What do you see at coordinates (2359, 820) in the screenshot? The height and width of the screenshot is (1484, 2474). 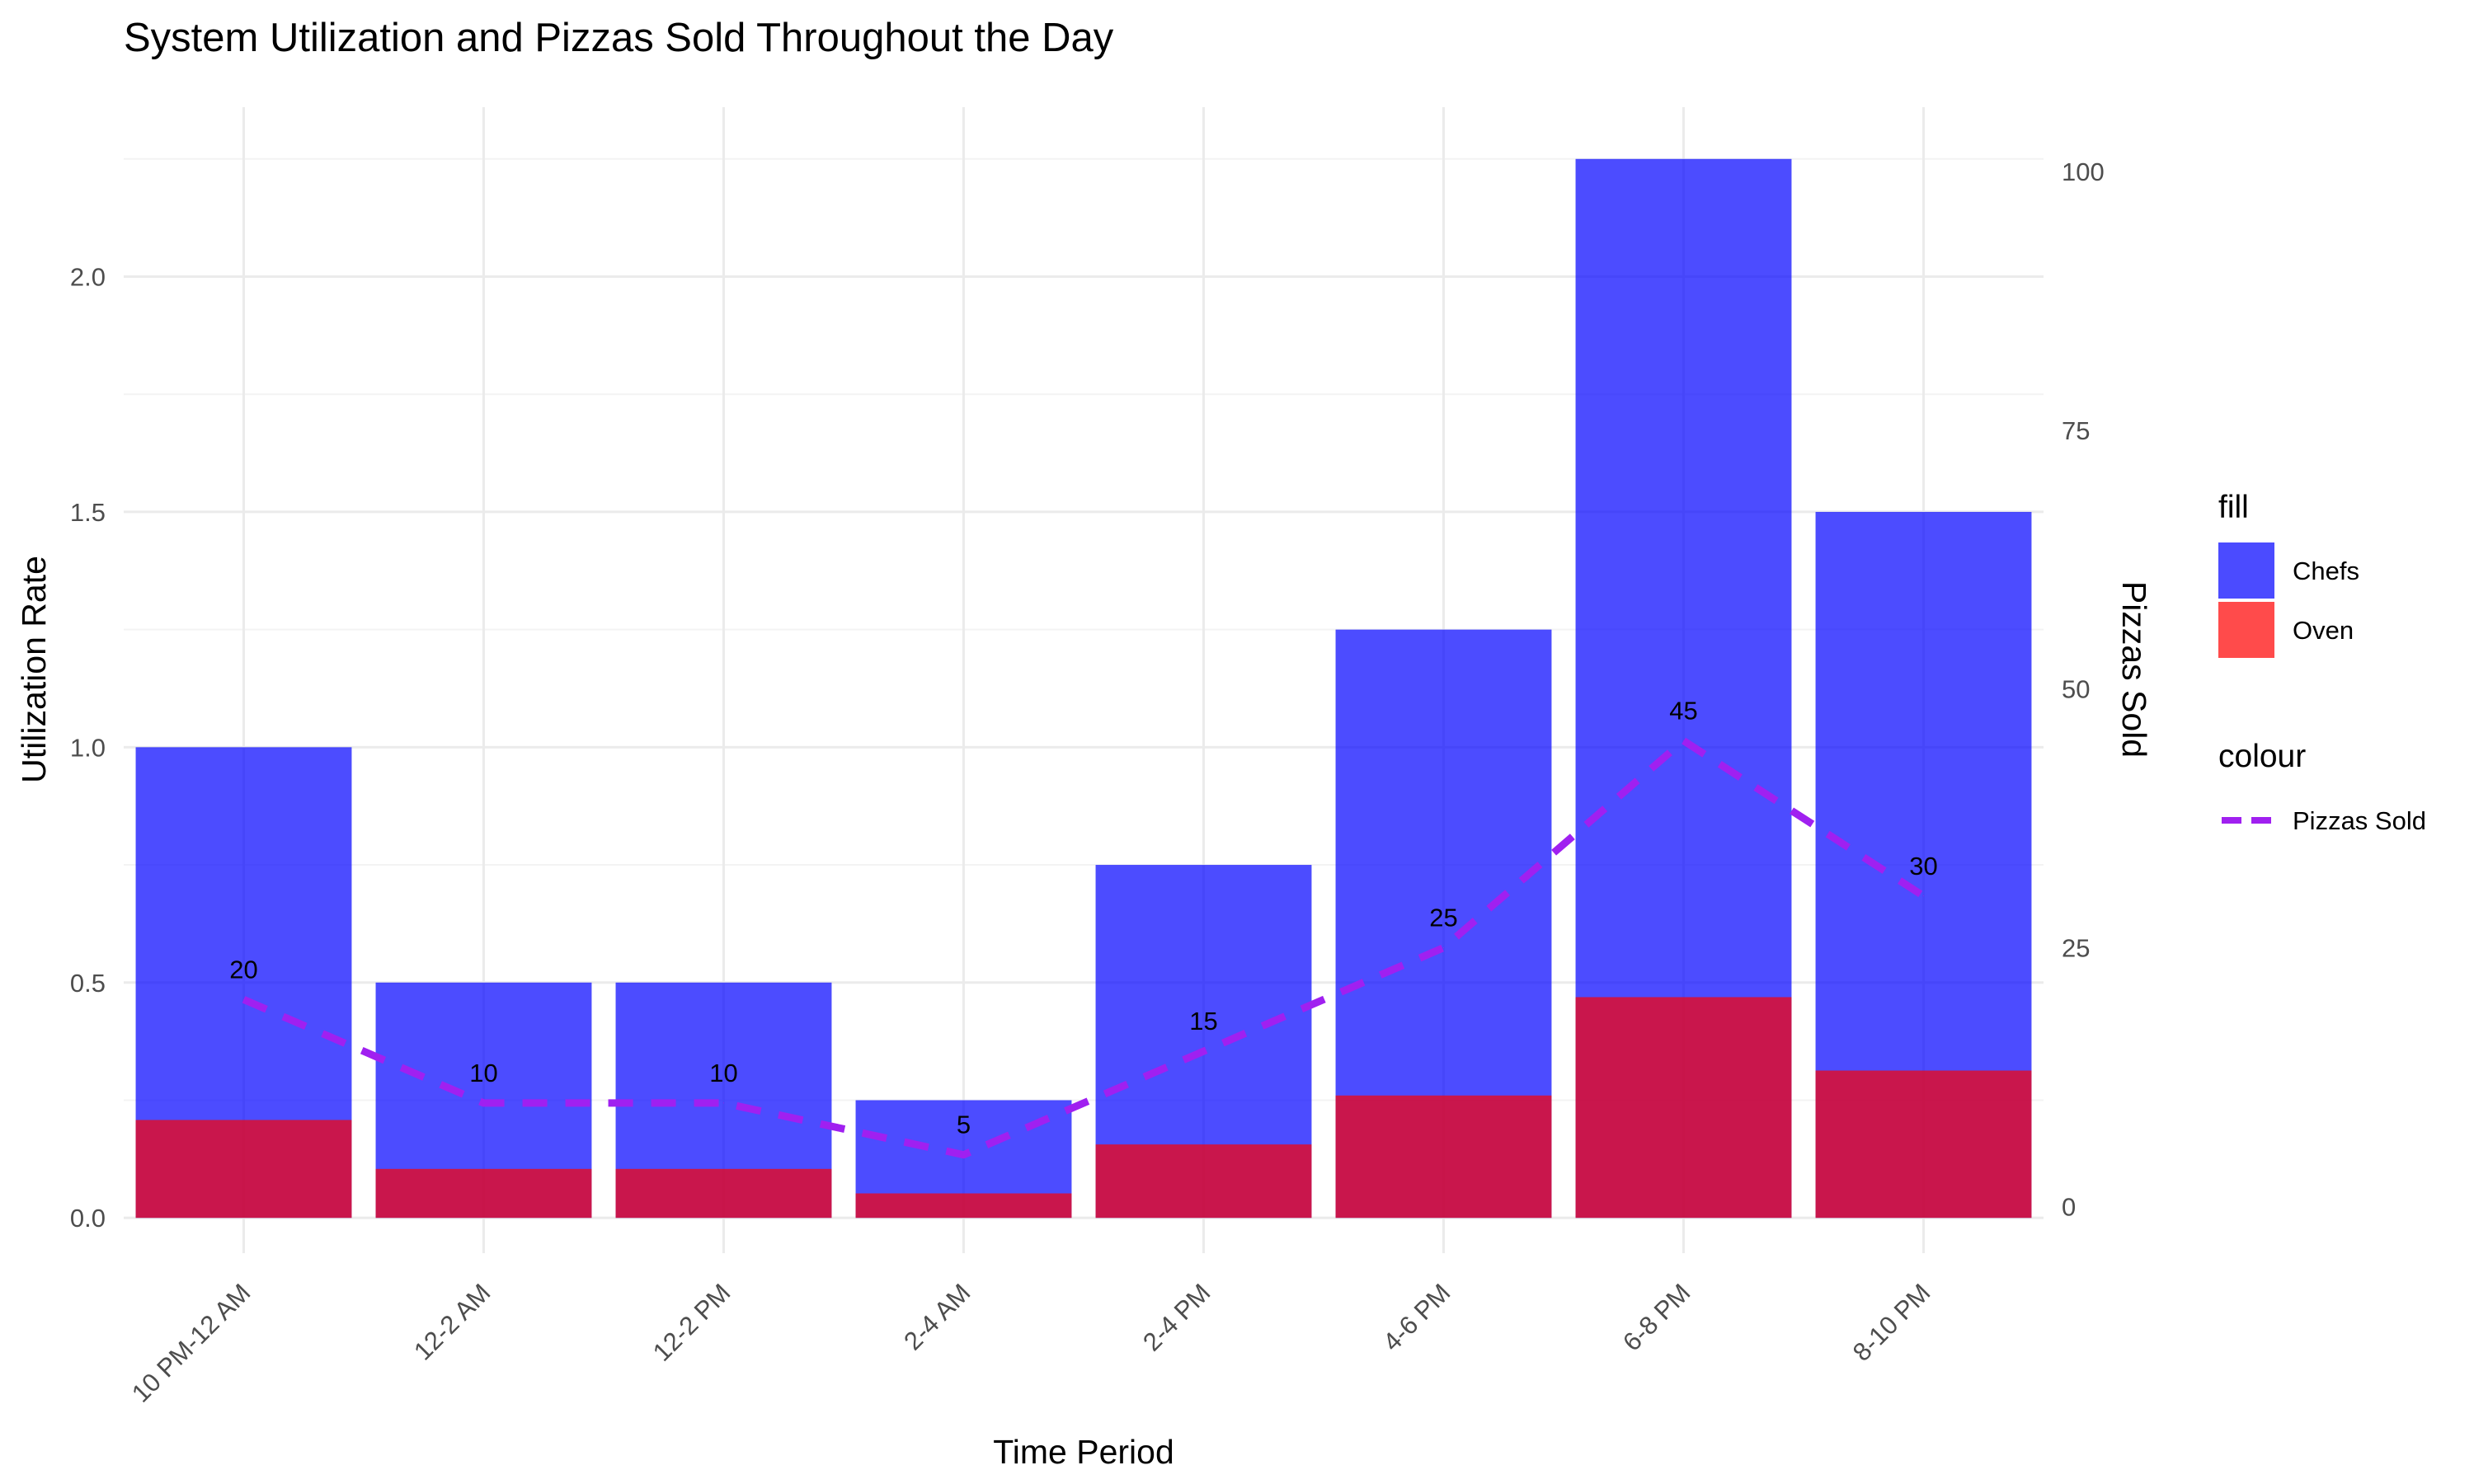 I see `legend-label-pizzas-sold: Pizzas Sold` at bounding box center [2359, 820].